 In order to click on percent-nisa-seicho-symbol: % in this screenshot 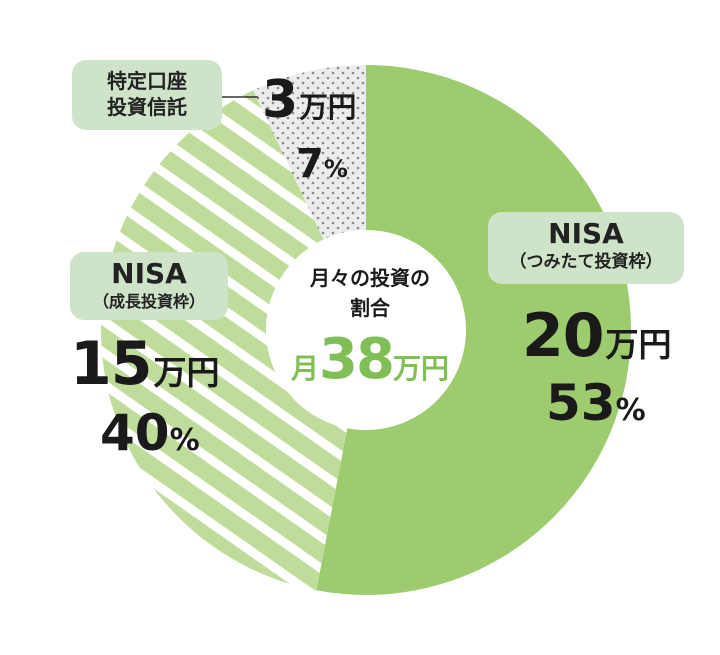, I will do `click(184, 440)`.